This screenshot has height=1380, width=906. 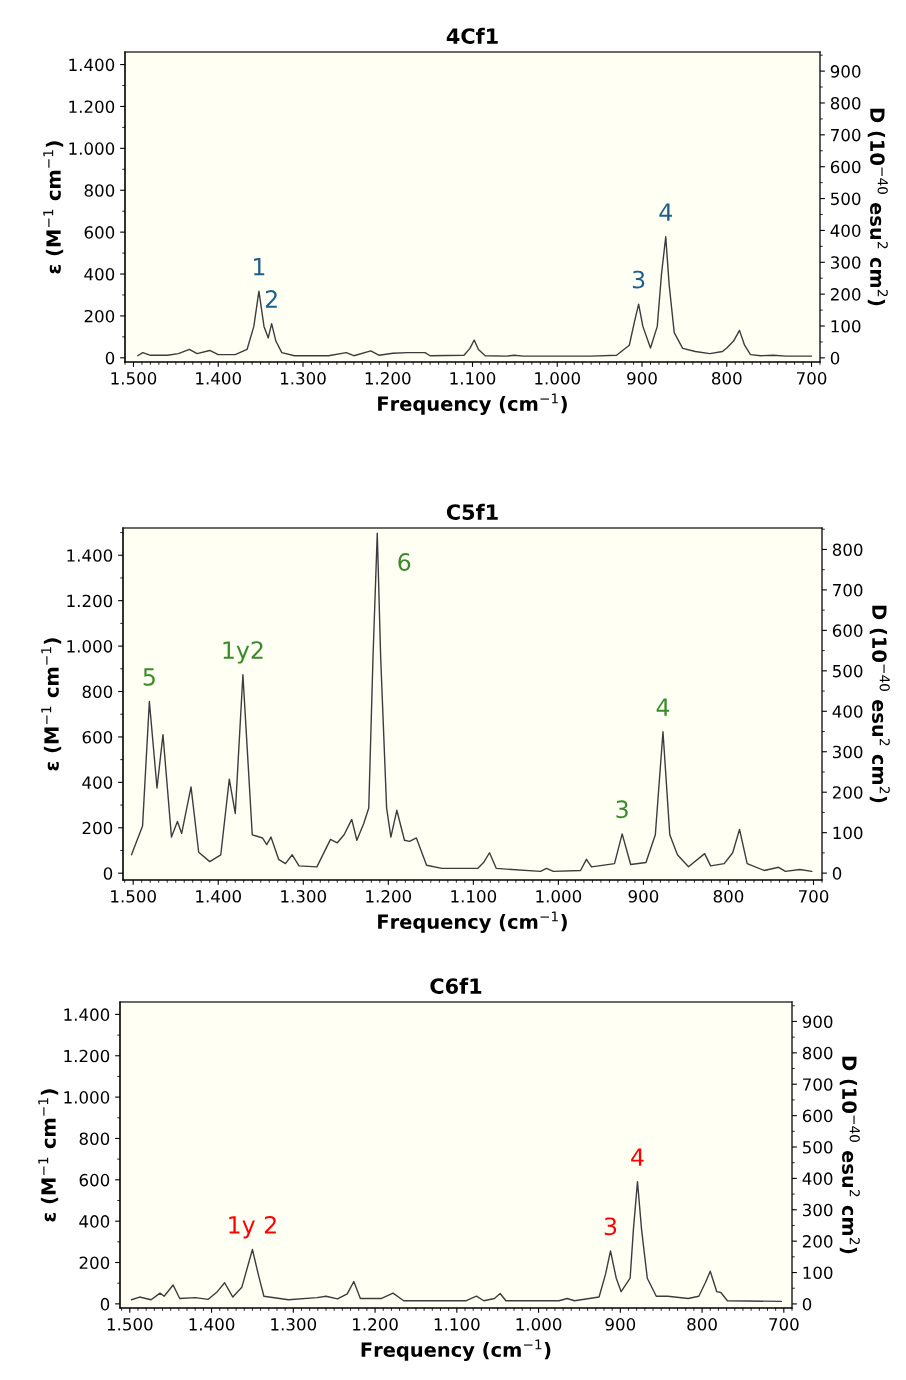 What do you see at coordinates (472, 35) in the screenshot?
I see `chart-title: 4Cf1` at bounding box center [472, 35].